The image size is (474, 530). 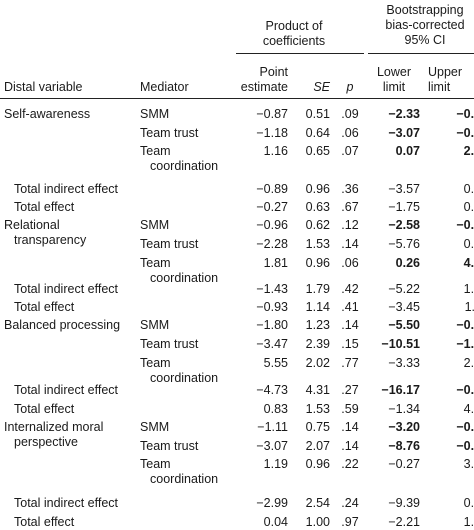 What do you see at coordinates (272, 244) in the screenshot?
I see `point-cell: −2.28` at bounding box center [272, 244].